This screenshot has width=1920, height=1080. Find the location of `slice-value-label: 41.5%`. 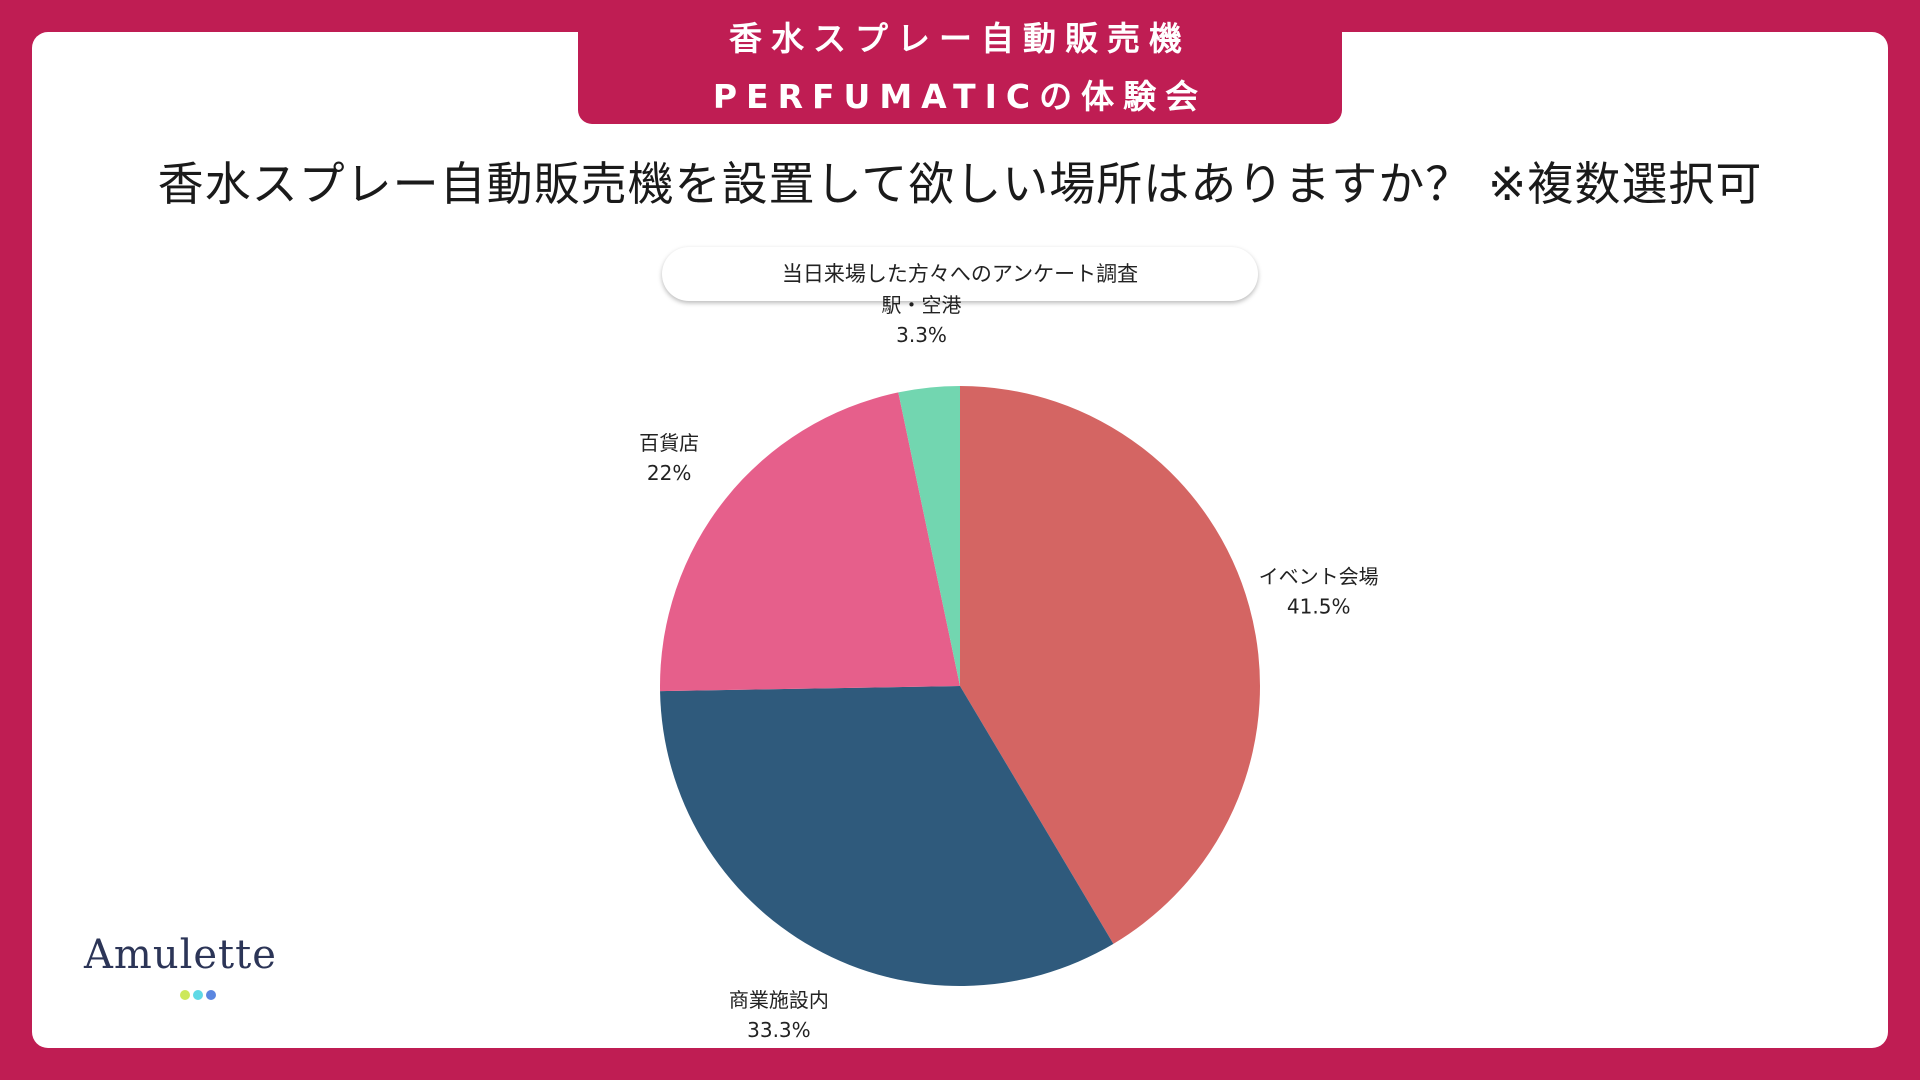

slice-value-label: 41.5% is located at coordinates (1319, 606).